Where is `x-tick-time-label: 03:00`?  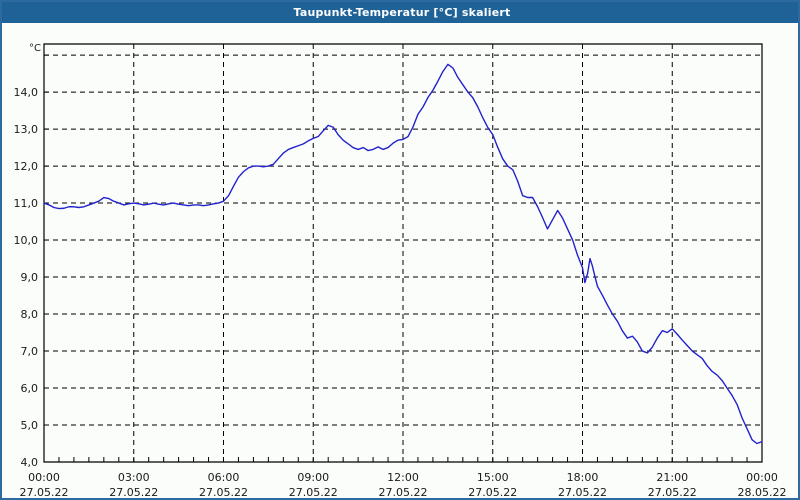
x-tick-time-label: 03:00 is located at coordinates (134, 477).